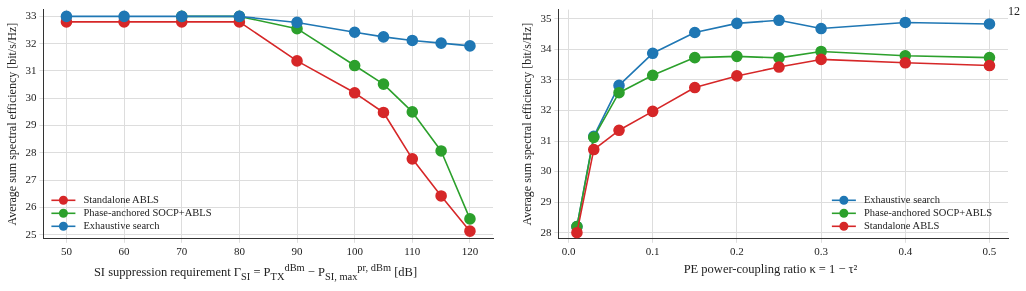 The image size is (1026, 291). What do you see at coordinates (1014, 11) in the screenshot?
I see `annotation: 12` at bounding box center [1014, 11].